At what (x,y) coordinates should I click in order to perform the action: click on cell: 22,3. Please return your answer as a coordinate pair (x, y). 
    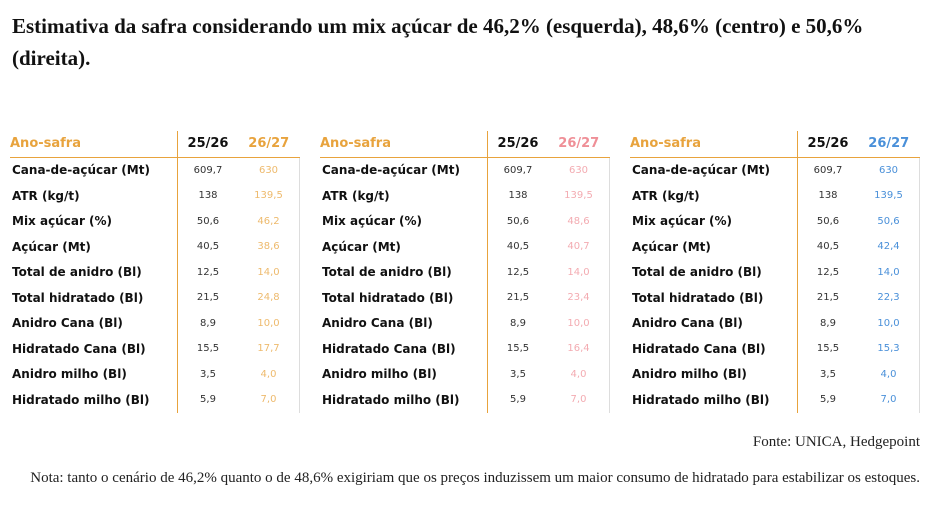
    Looking at the image, I should click on (889, 298).